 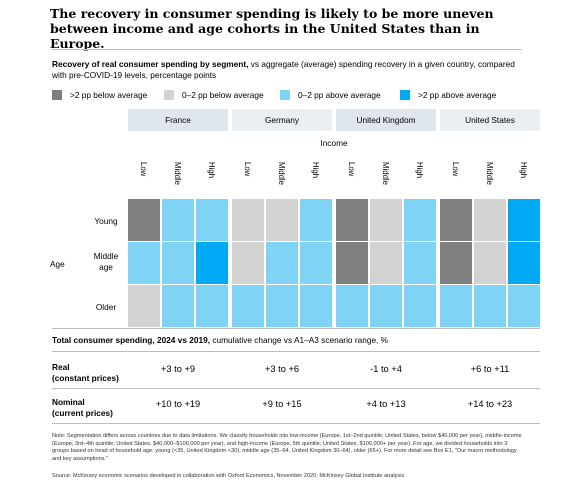 What do you see at coordinates (296, 423) in the screenshot?
I see `table-bottom-divider` at bounding box center [296, 423].